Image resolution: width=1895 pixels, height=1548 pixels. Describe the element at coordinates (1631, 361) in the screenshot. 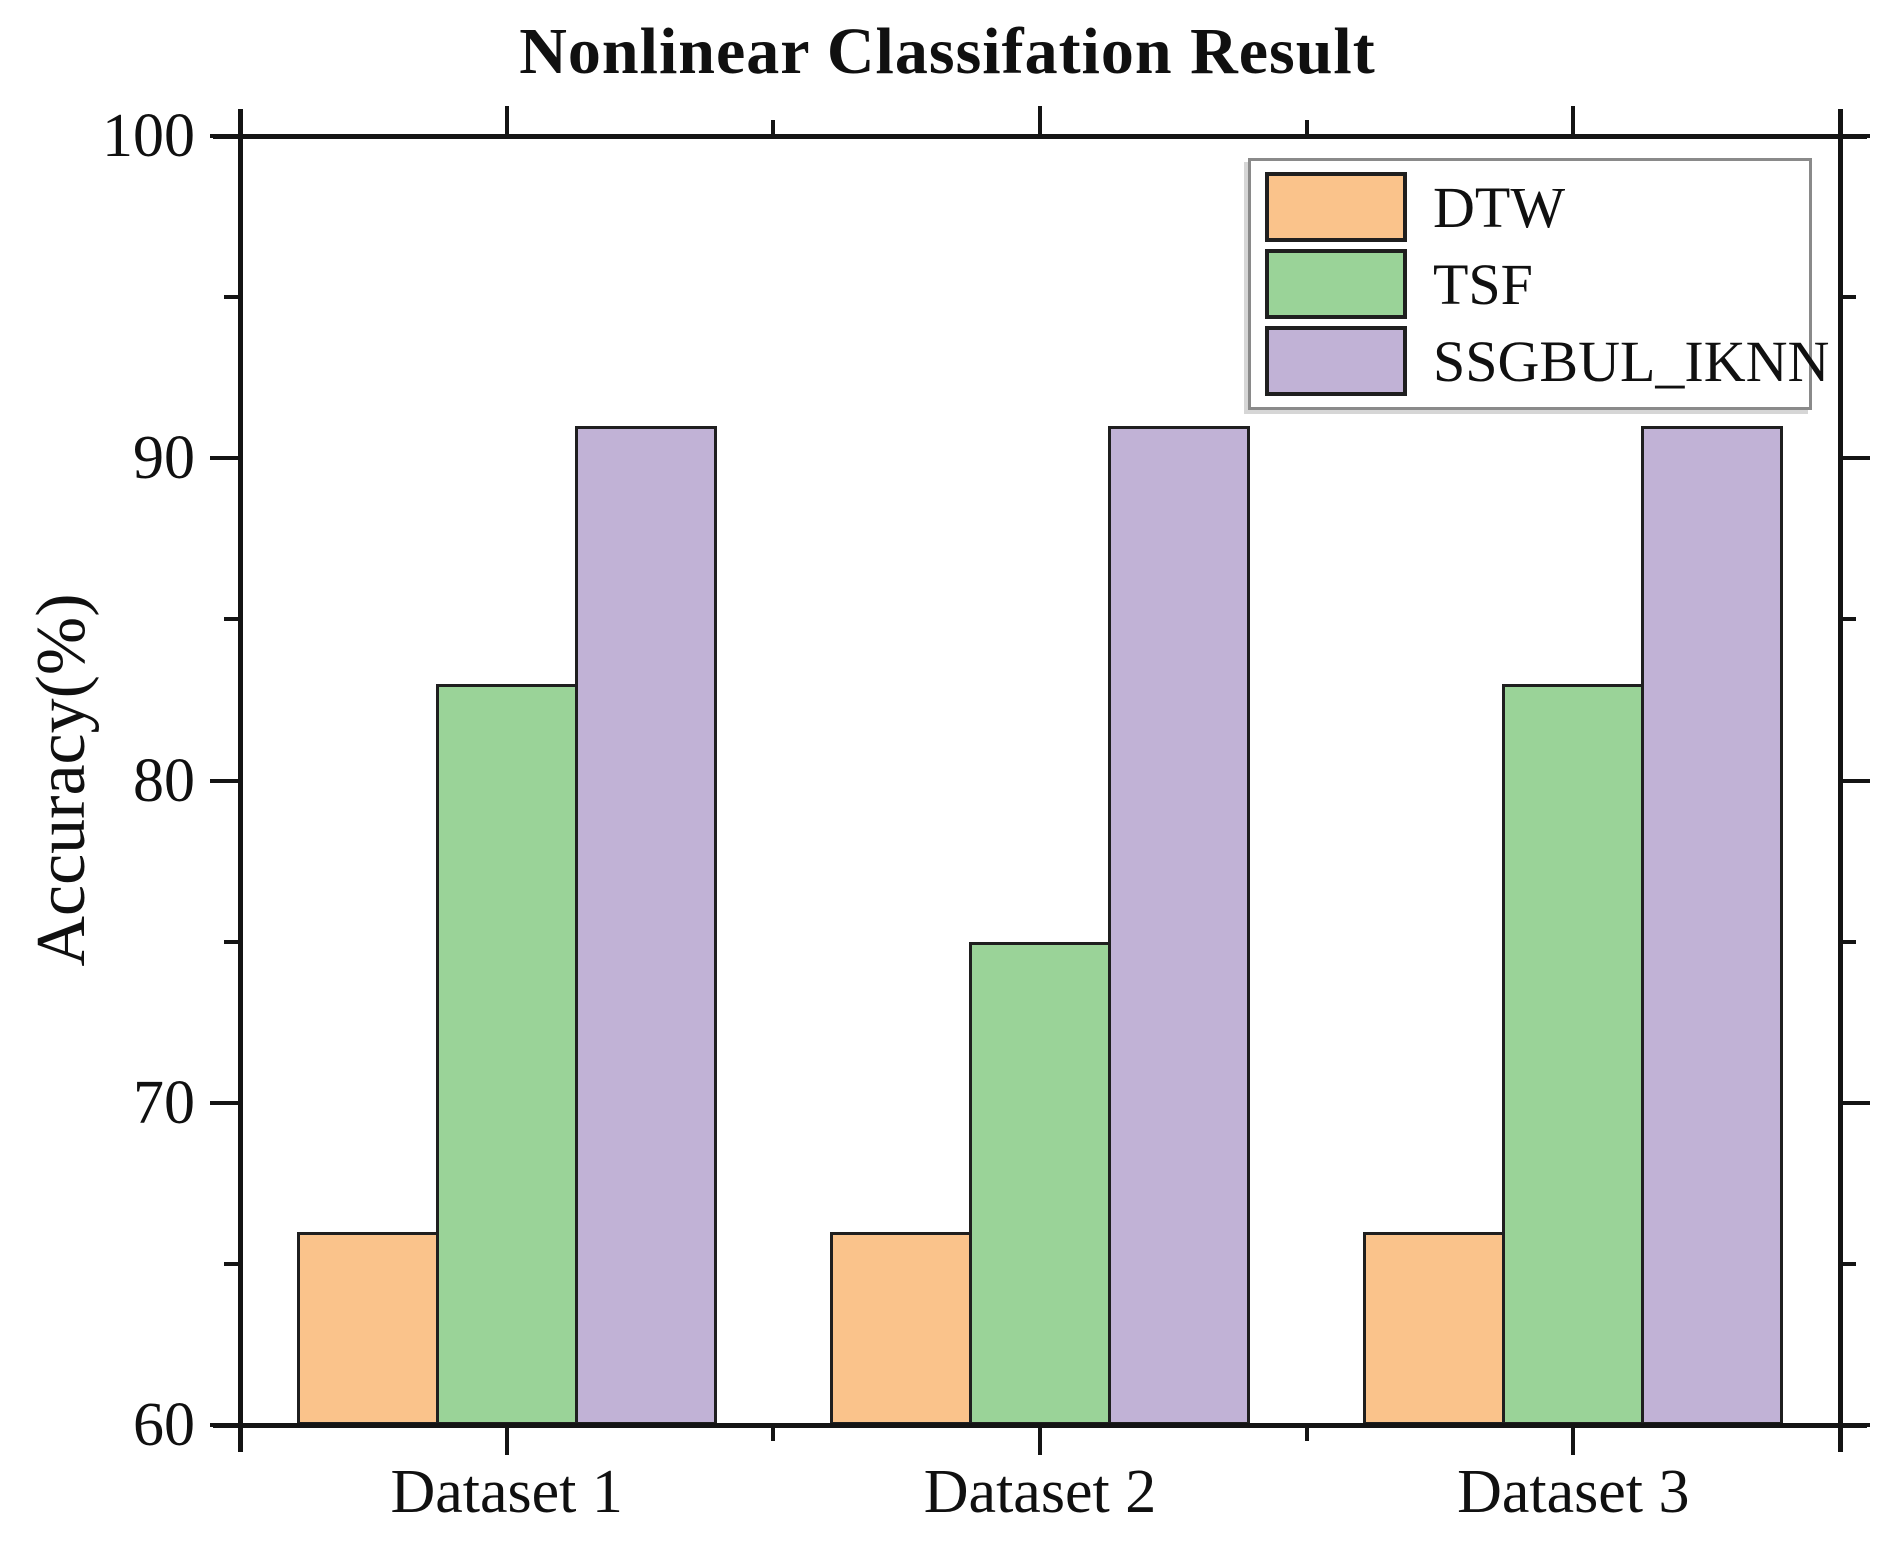

I see `legend-label: SSGBUL_IKNN` at that location.